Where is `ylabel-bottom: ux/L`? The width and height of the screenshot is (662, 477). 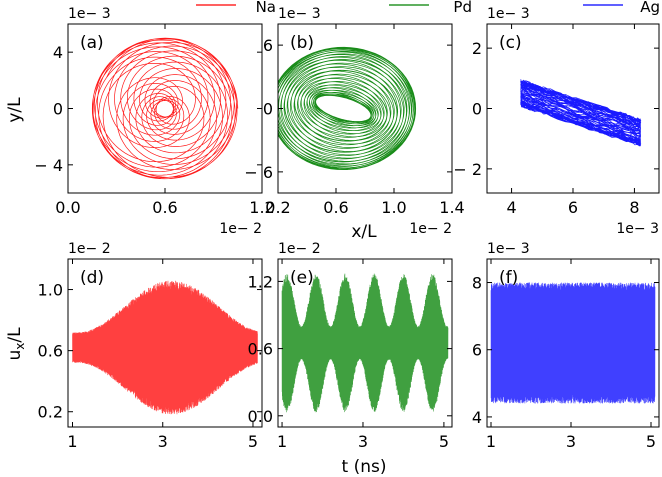 ylabel-bottom: ux/L is located at coordinates (16, 344).